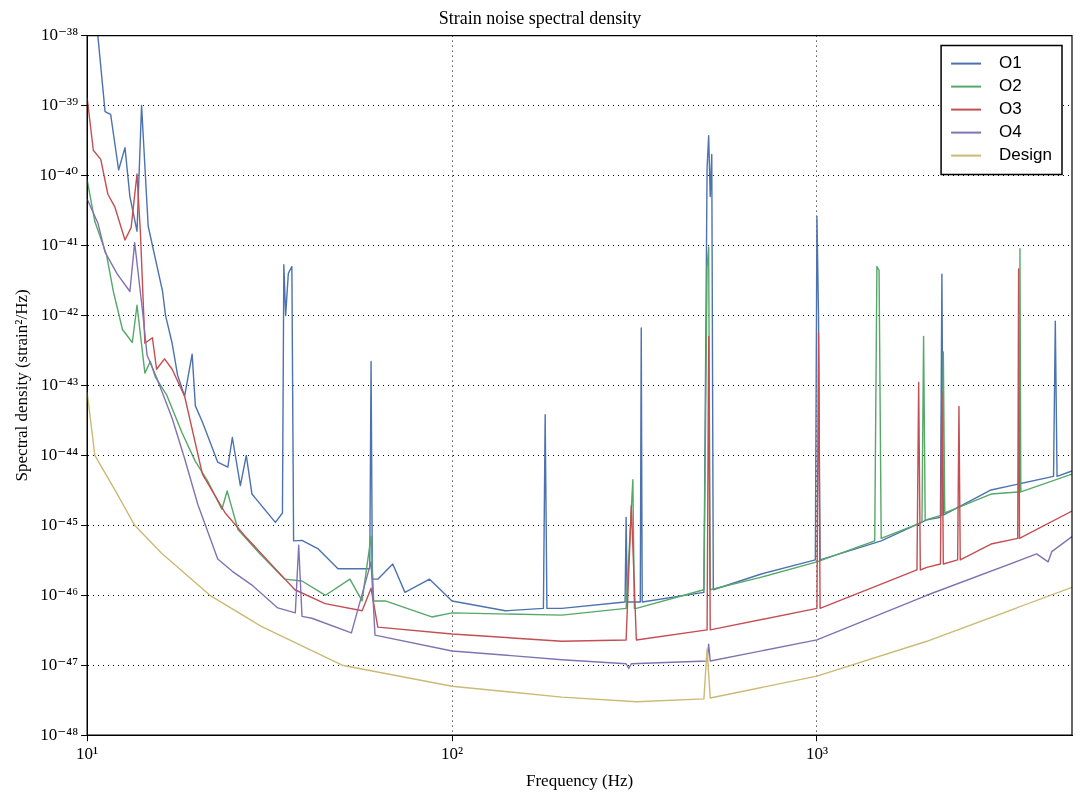 The height and width of the screenshot is (804, 1086). I want to click on y-tick-label: 10⁻⁴⁰, so click(59, 174).